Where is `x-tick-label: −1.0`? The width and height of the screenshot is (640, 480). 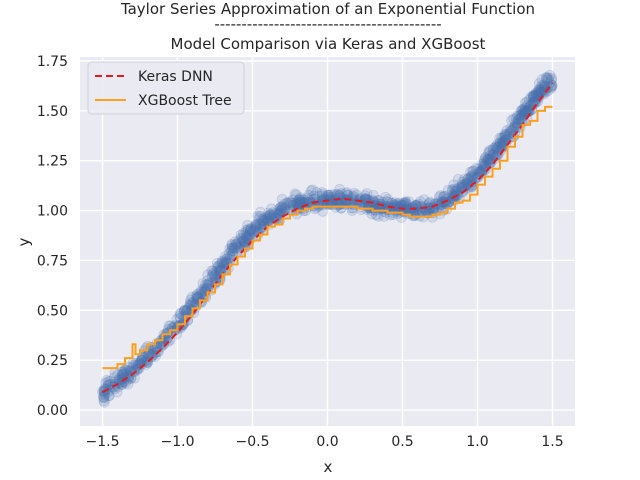
x-tick-label: −1.0 is located at coordinates (178, 442).